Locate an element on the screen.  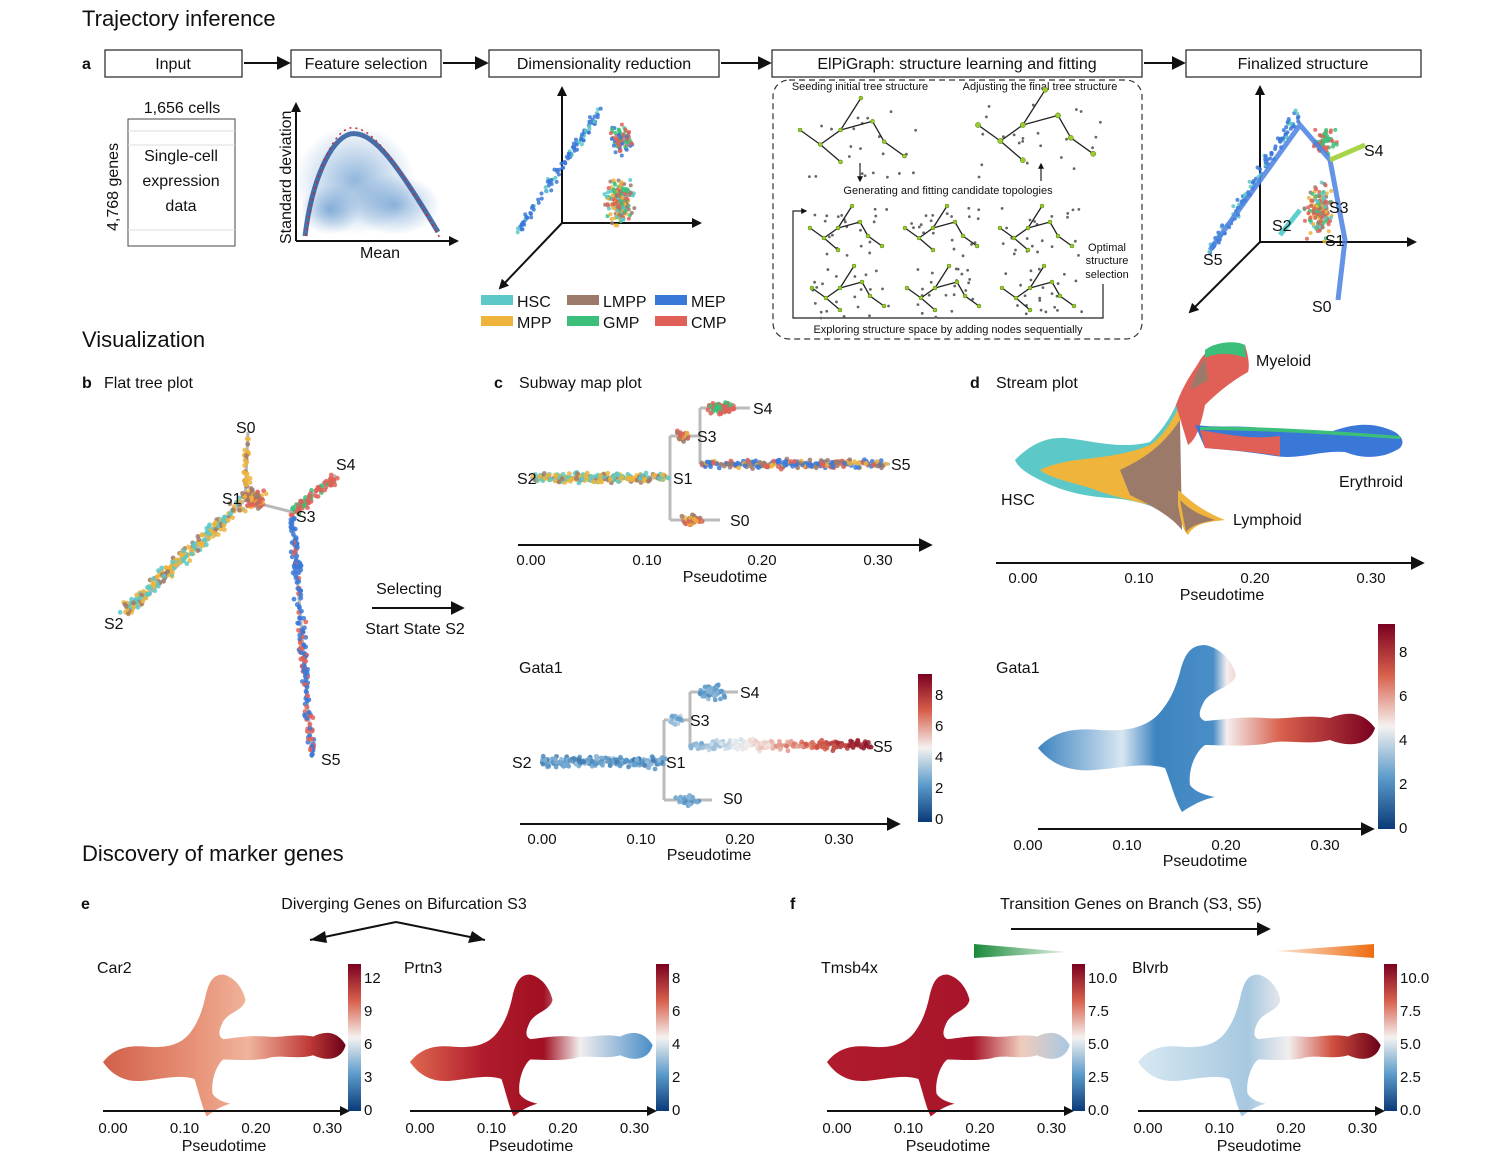
mini-tick: 0.00 is located at coordinates (419, 1128).